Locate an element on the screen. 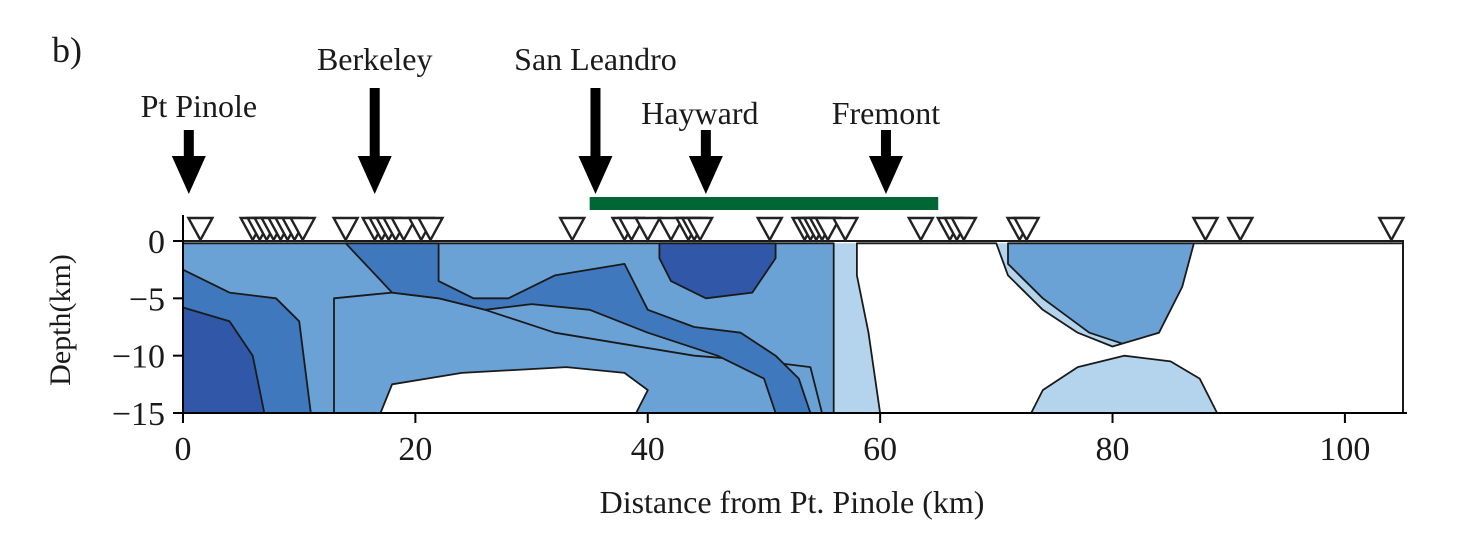  arrow-berkeley: Berkeley is located at coordinates (375, 117).